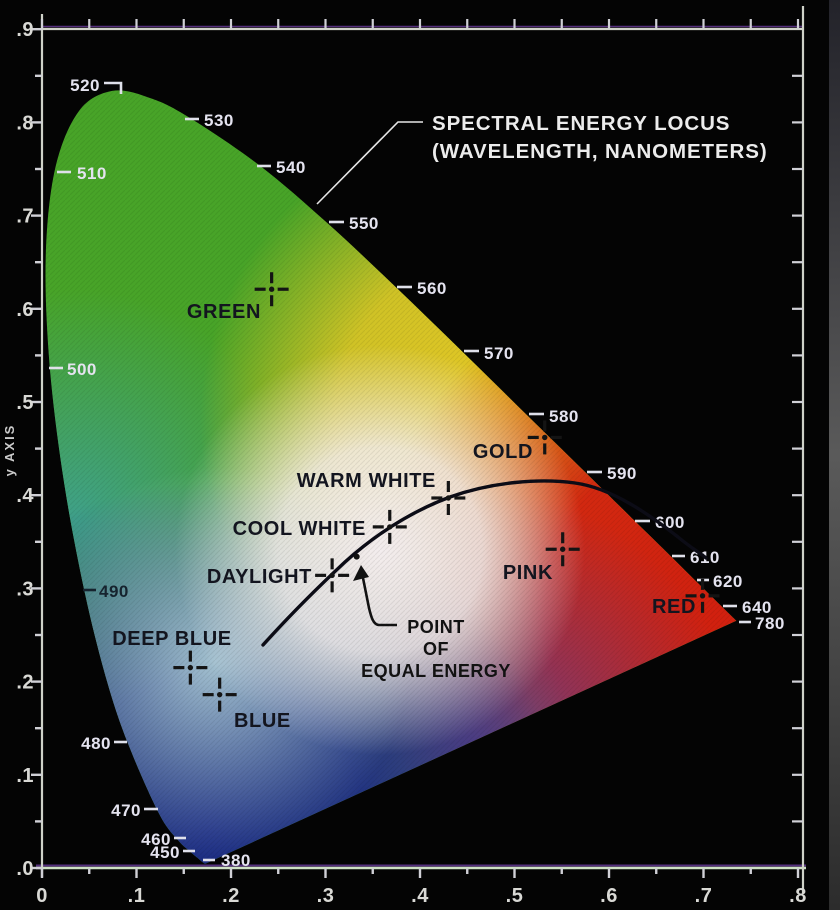  What do you see at coordinates (326, 896) in the screenshot?
I see `x-axis-tick-label: .3` at bounding box center [326, 896].